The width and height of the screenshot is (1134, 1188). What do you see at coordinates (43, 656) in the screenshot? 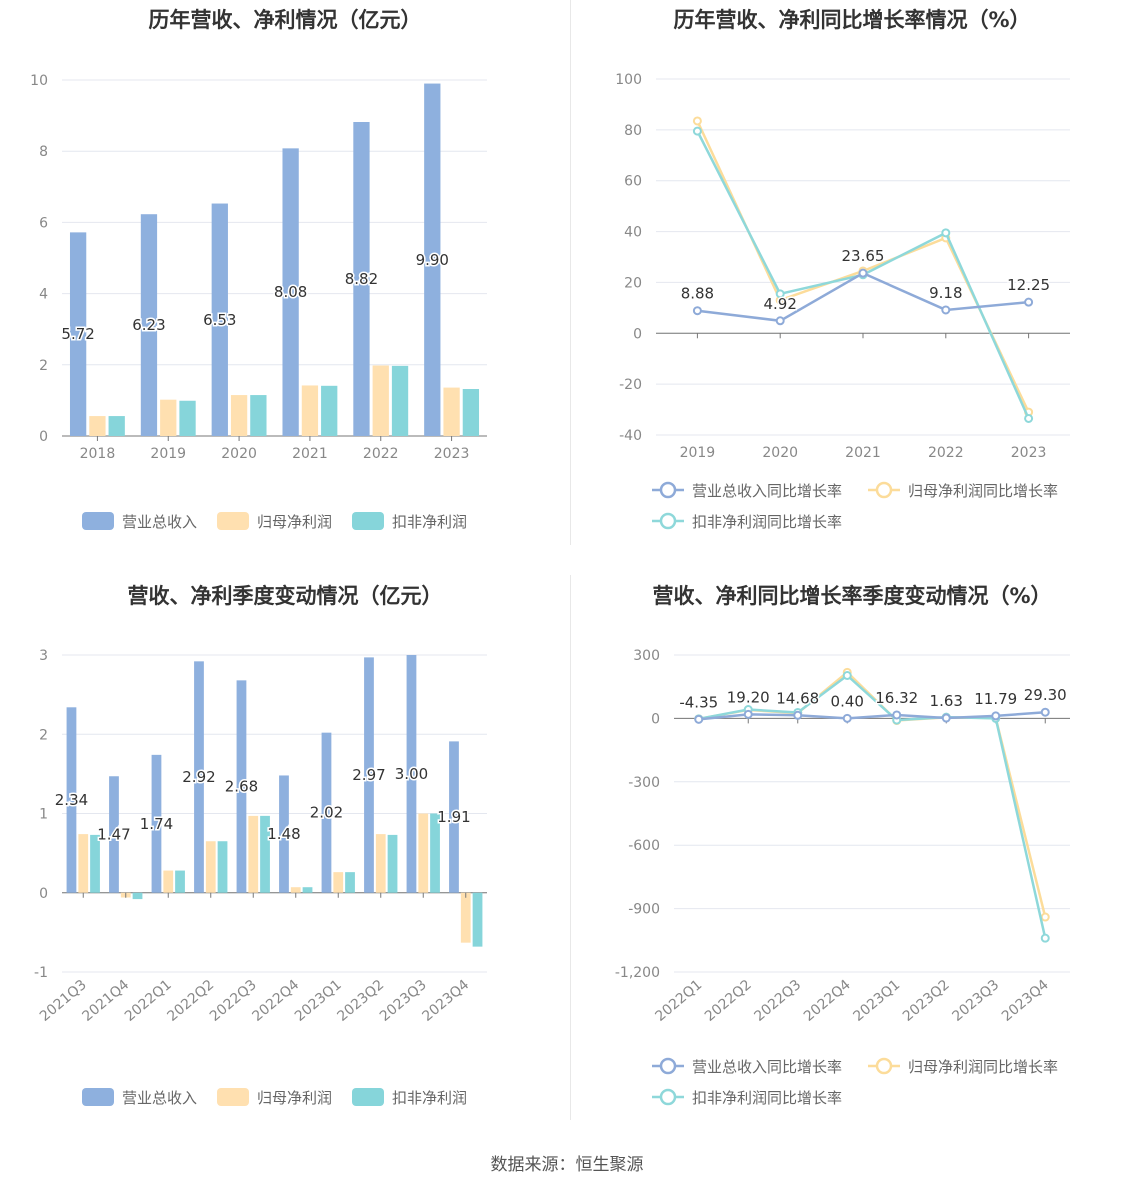
I see `y-tick-label: 3` at bounding box center [43, 656].